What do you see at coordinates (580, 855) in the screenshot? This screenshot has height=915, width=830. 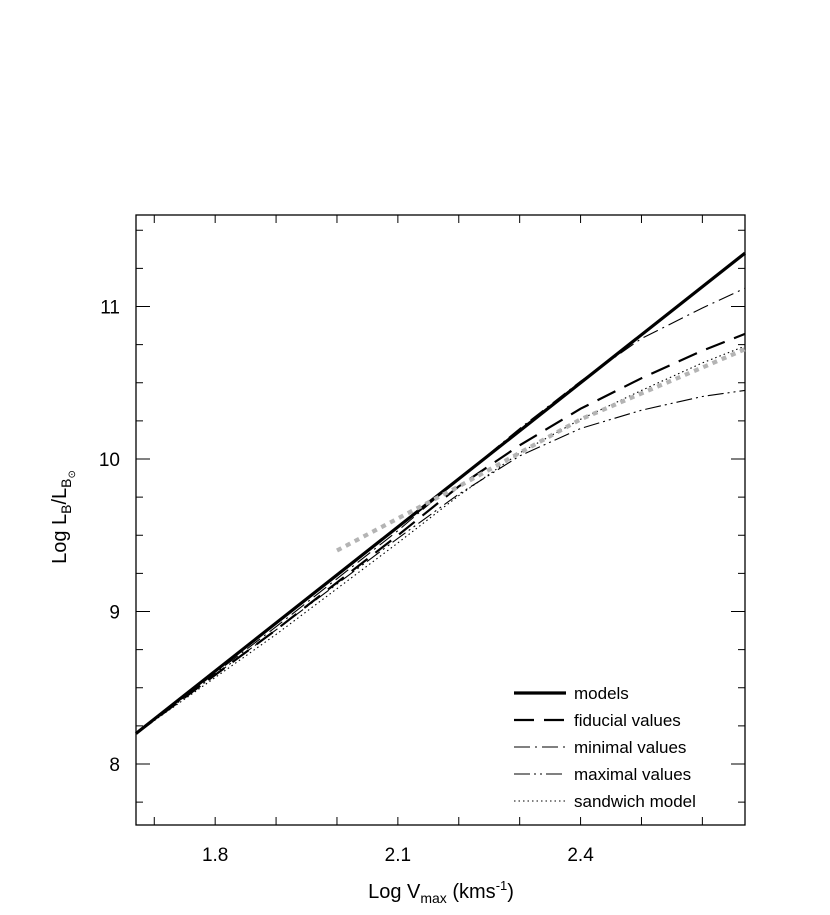 I see `x-tick-label: 2.4` at bounding box center [580, 855].